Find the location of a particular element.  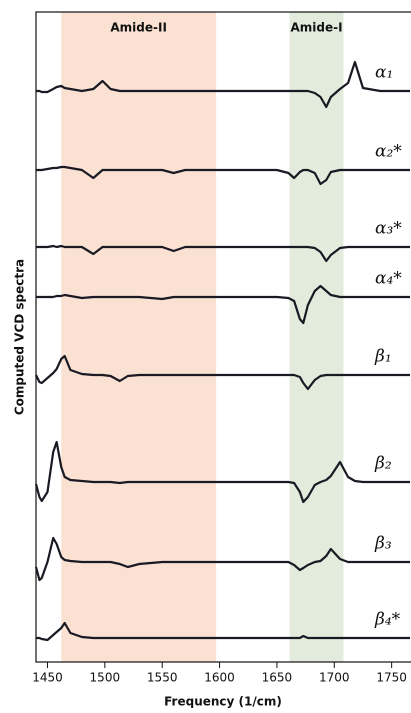

x-tick-label: 1700 is located at coordinates (334, 678).